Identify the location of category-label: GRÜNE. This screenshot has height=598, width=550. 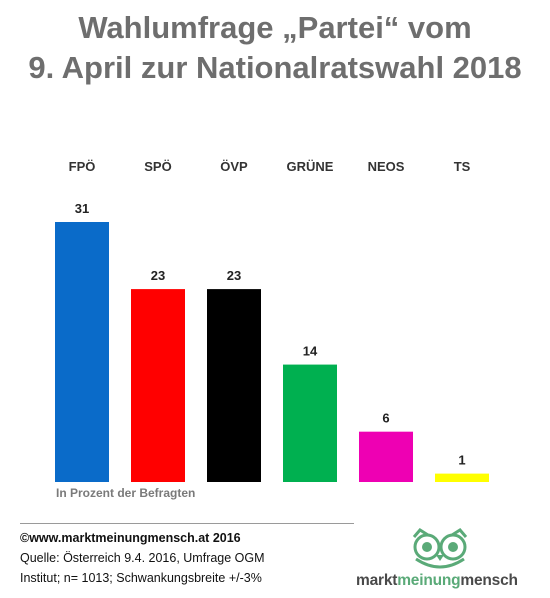
(310, 166).